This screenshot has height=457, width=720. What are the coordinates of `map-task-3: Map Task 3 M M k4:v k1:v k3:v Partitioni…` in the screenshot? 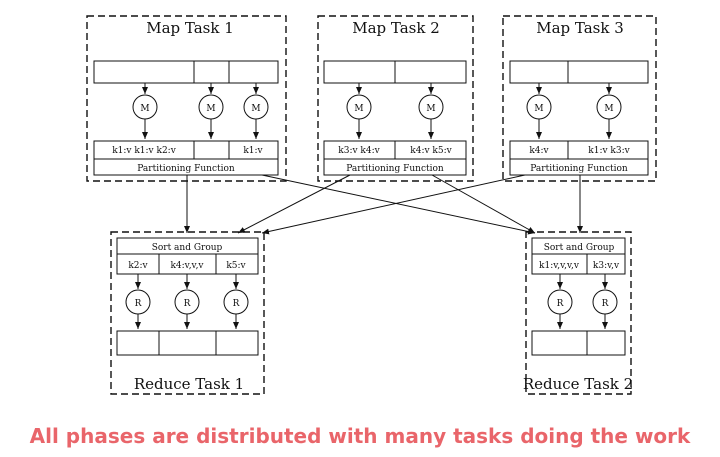 It's located at (579, 98).